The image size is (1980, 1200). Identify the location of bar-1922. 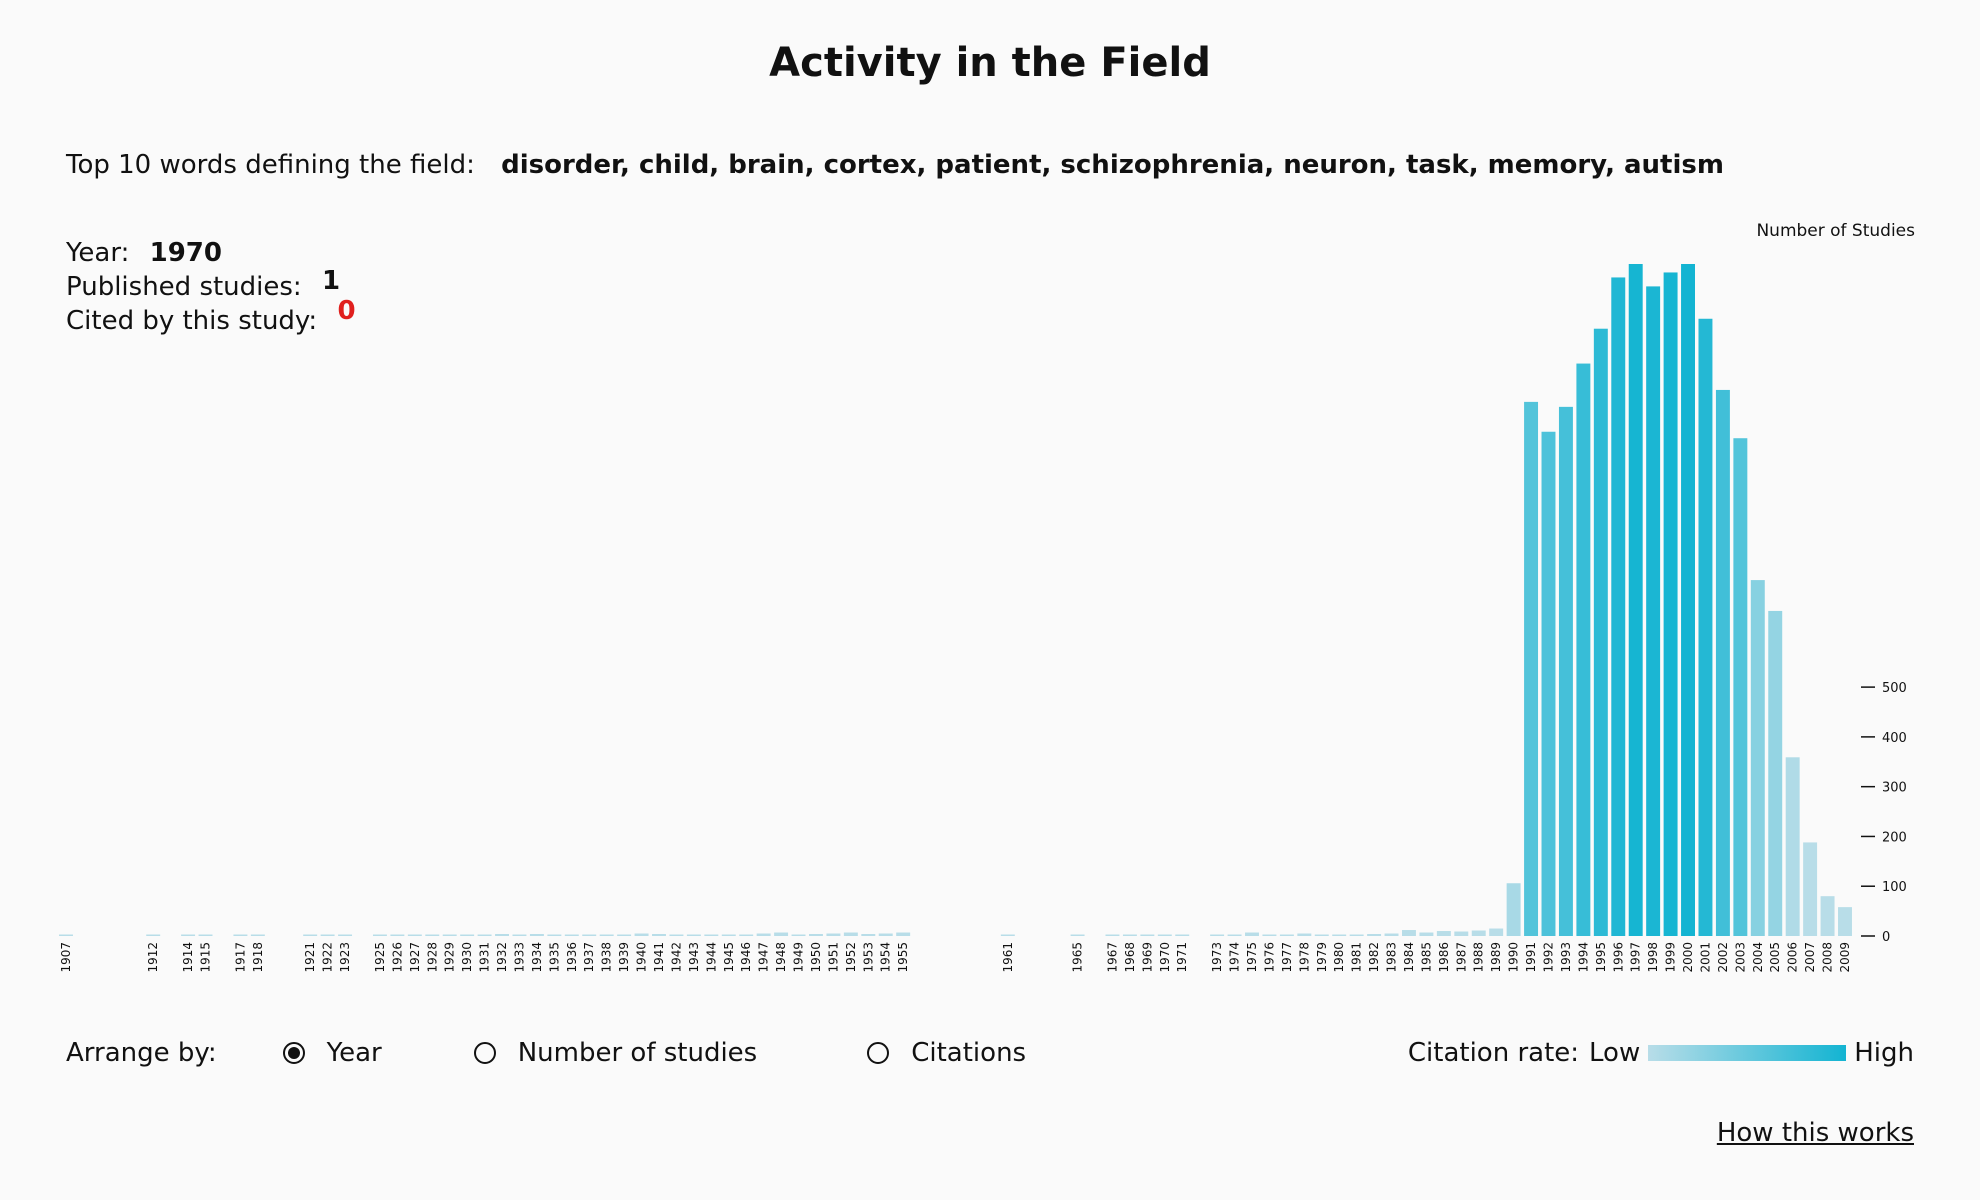
(327, 935).